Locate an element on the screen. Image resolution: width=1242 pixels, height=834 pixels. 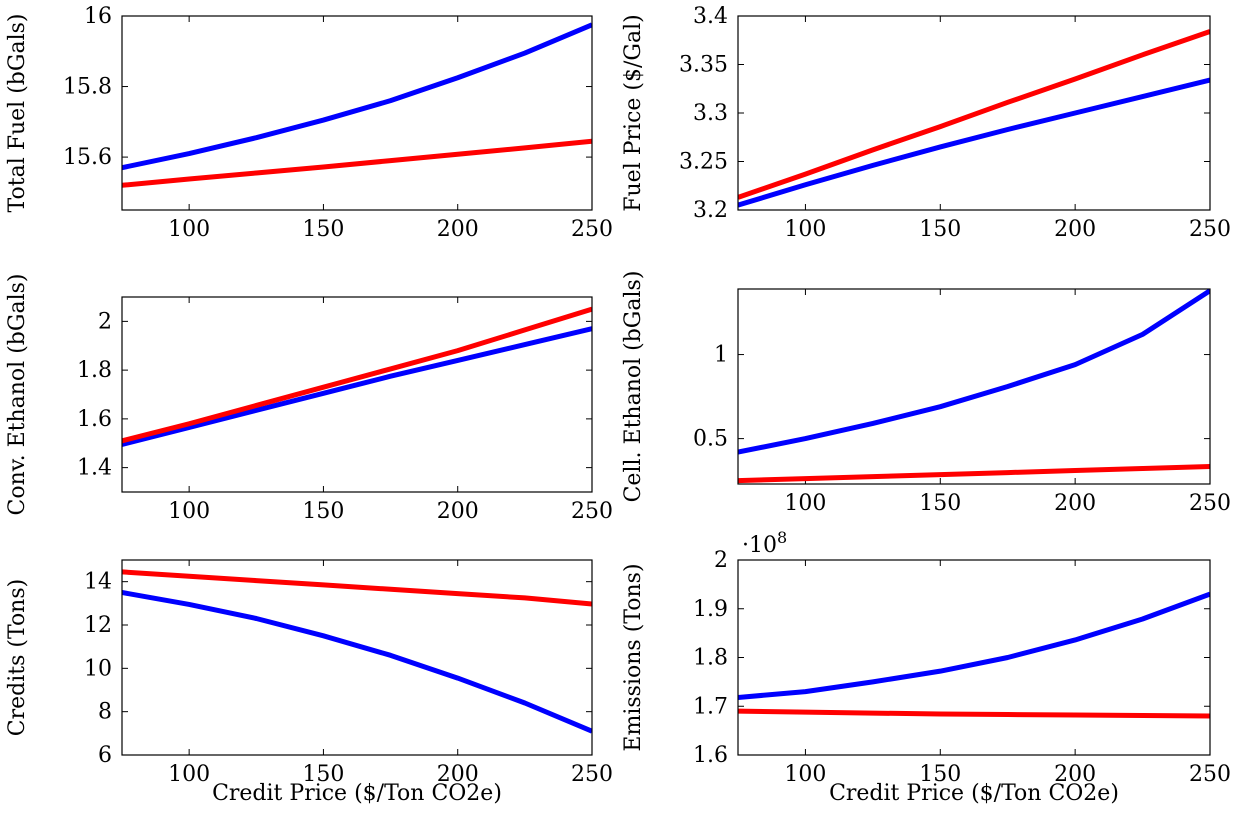
y-tick-label: 1.7 is located at coordinates (710, 706).